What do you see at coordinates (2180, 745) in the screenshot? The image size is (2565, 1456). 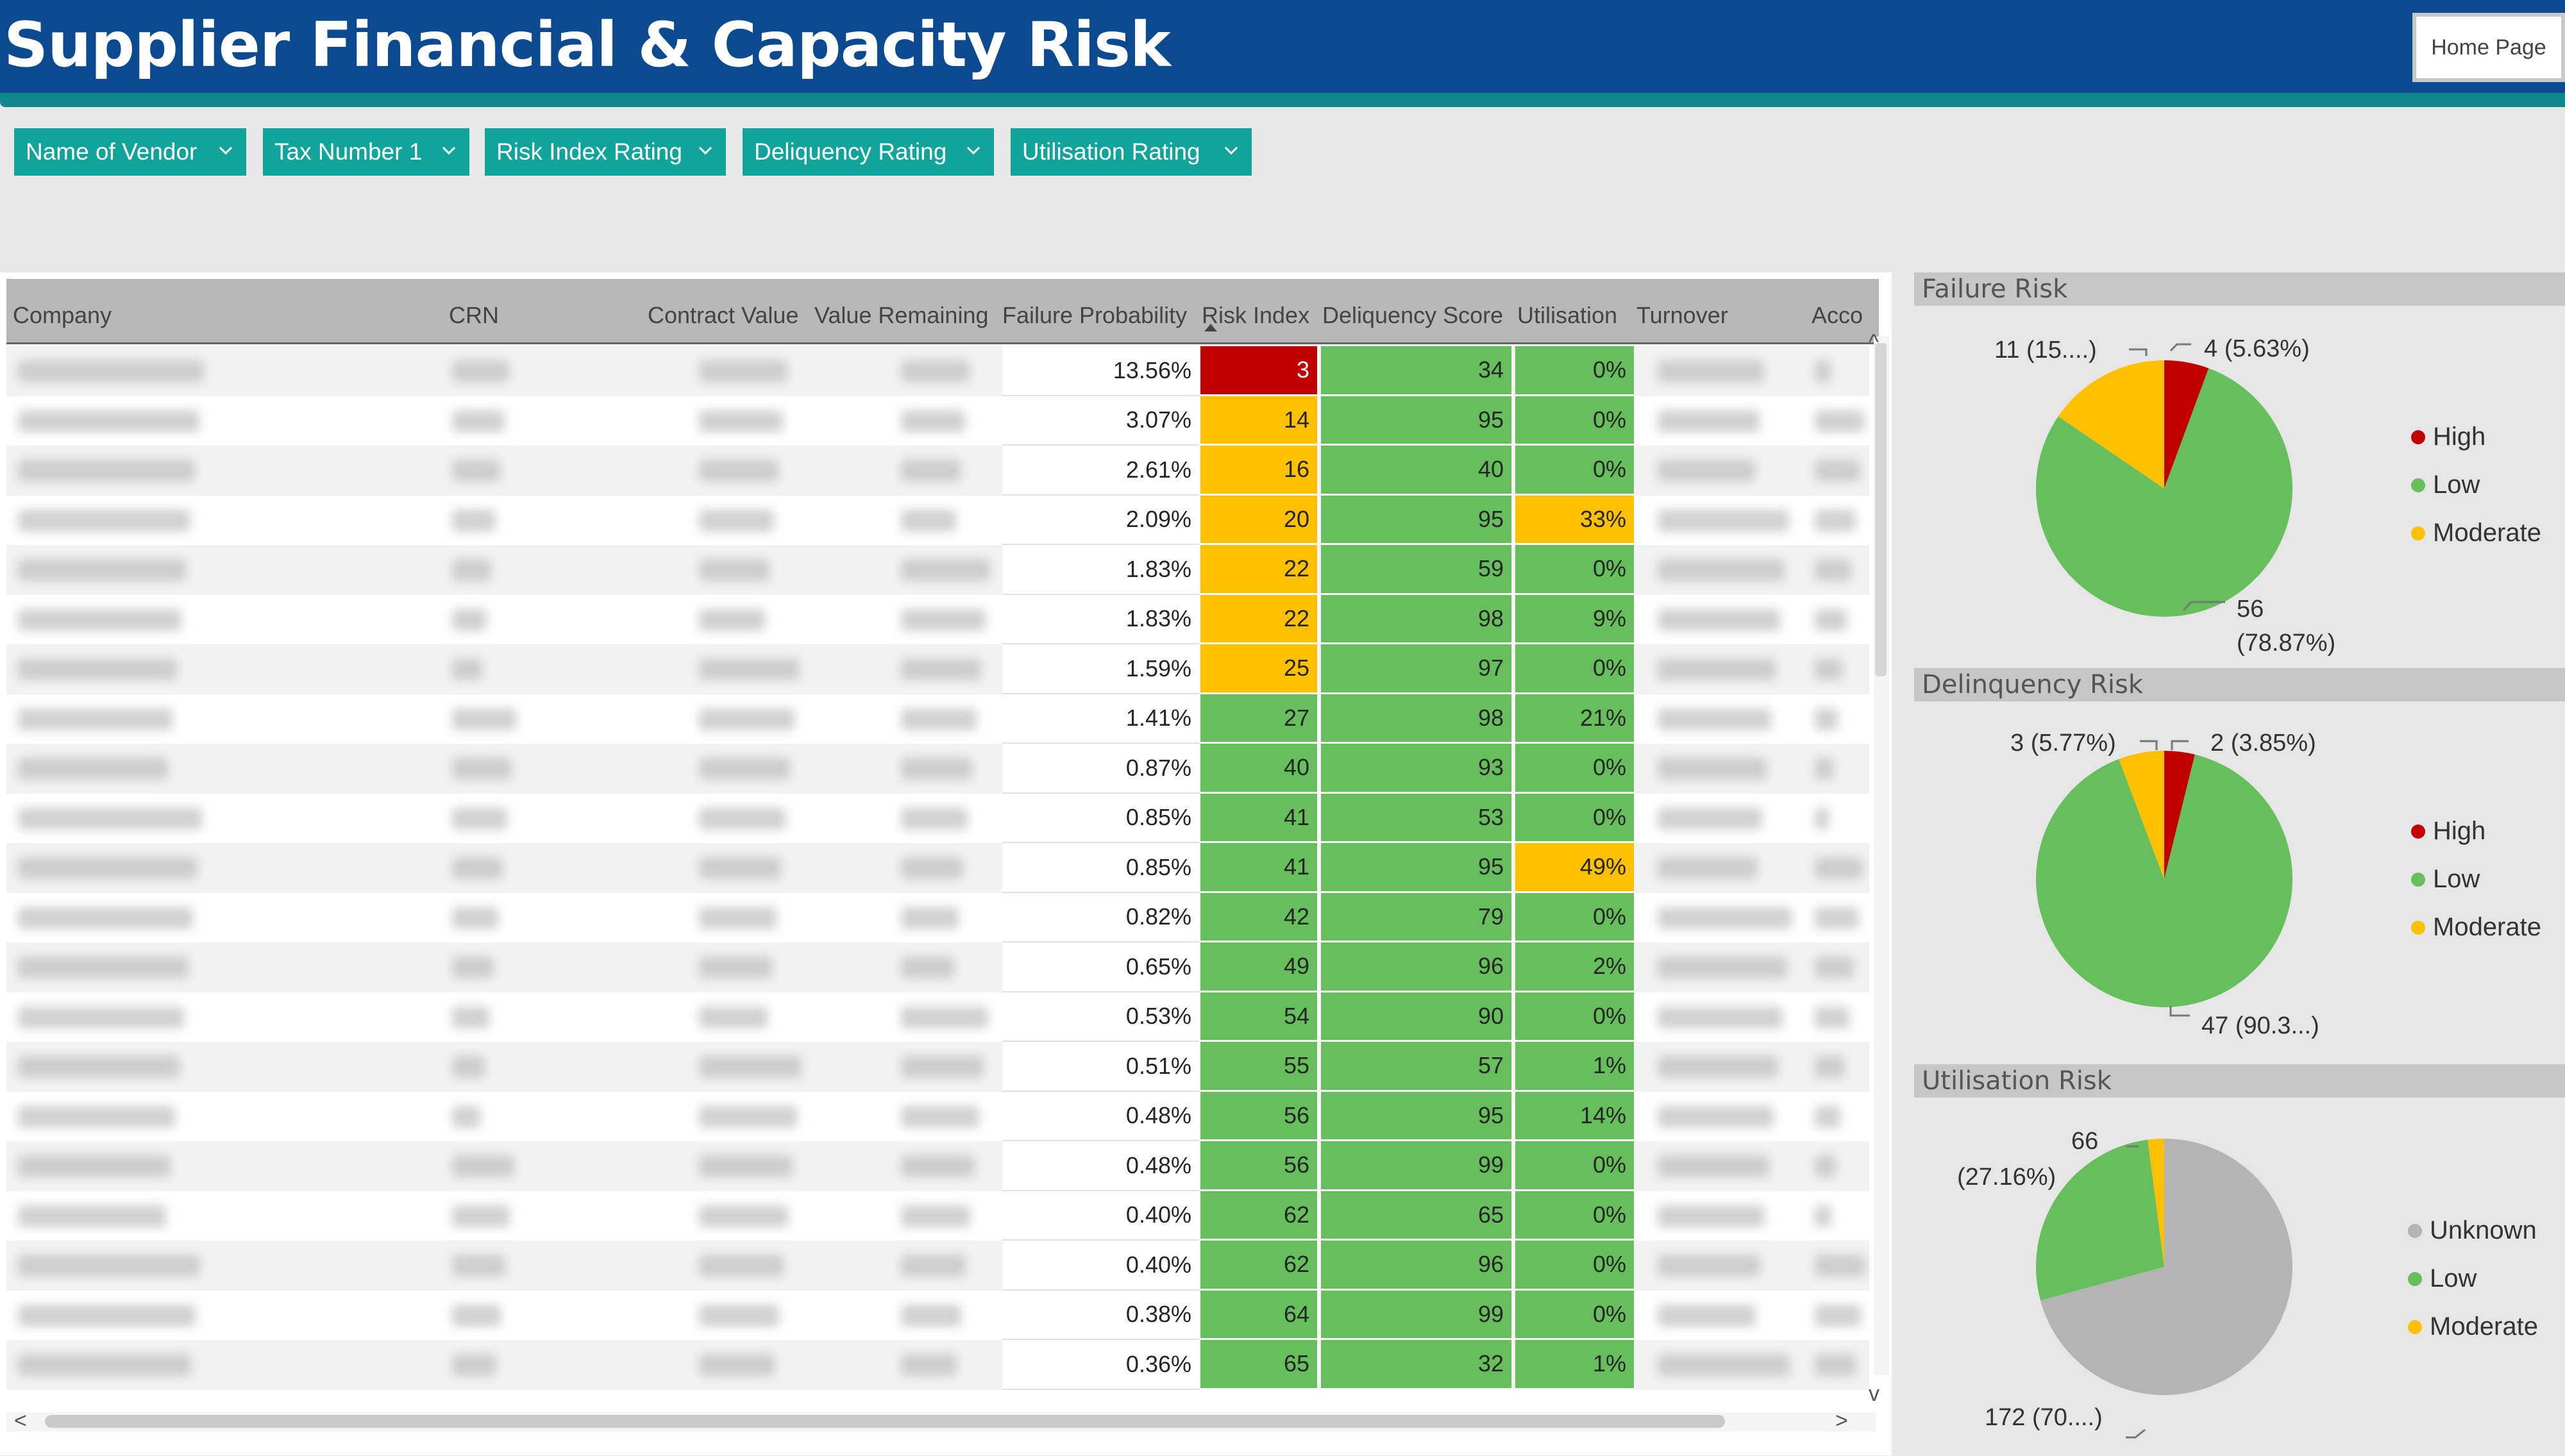 I see `leader-line` at bounding box center [2180, 745].